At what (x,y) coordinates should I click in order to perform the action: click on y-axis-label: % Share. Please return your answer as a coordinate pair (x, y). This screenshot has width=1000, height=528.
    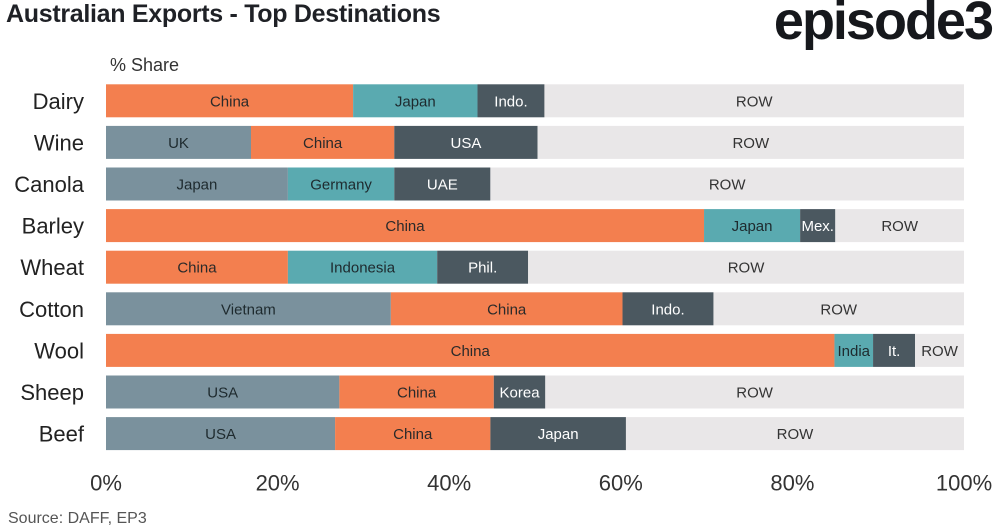
    Looking at the image, I should click on (145, 65).